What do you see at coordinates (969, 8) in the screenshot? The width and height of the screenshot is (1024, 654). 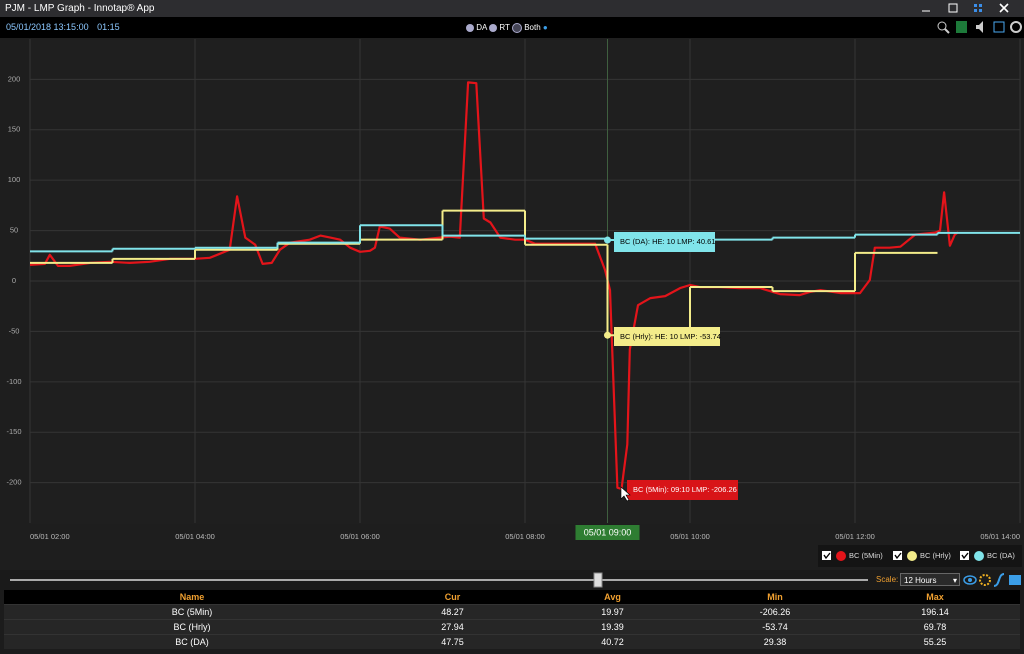 I see `window-controls` at bounding box center [969, 8].